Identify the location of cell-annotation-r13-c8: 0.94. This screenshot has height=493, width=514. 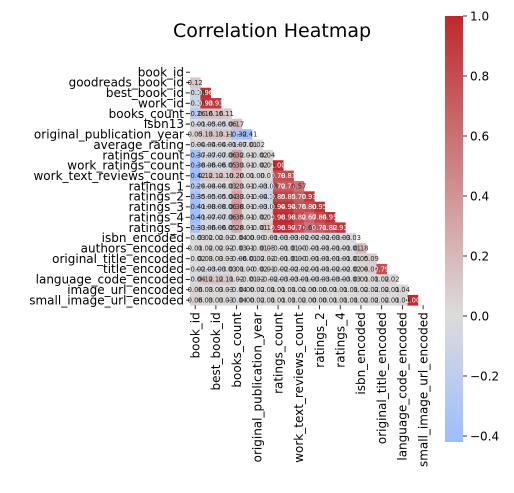
(277, 207).